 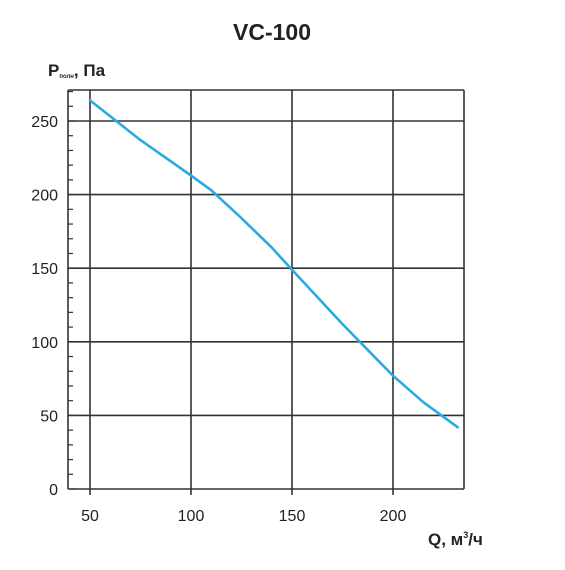 What do you see at coordinates (44, 269) in the screenshot?
I see `y-tick-label-150: 150` at bounding box center [44, 269].